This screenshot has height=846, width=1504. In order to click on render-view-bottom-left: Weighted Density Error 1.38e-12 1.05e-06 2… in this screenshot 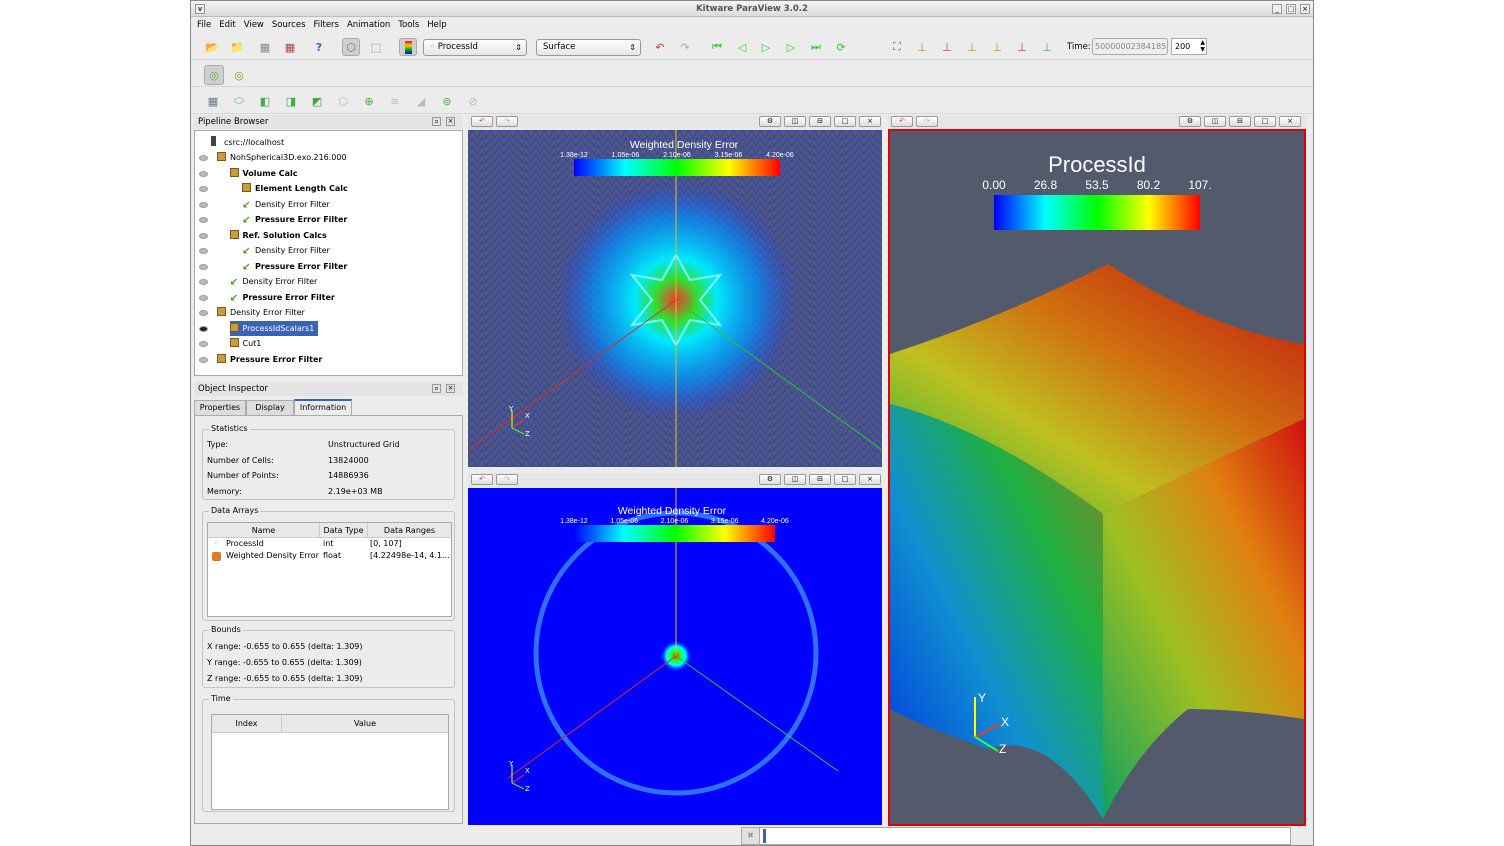, I will do `click(675, 656)`.